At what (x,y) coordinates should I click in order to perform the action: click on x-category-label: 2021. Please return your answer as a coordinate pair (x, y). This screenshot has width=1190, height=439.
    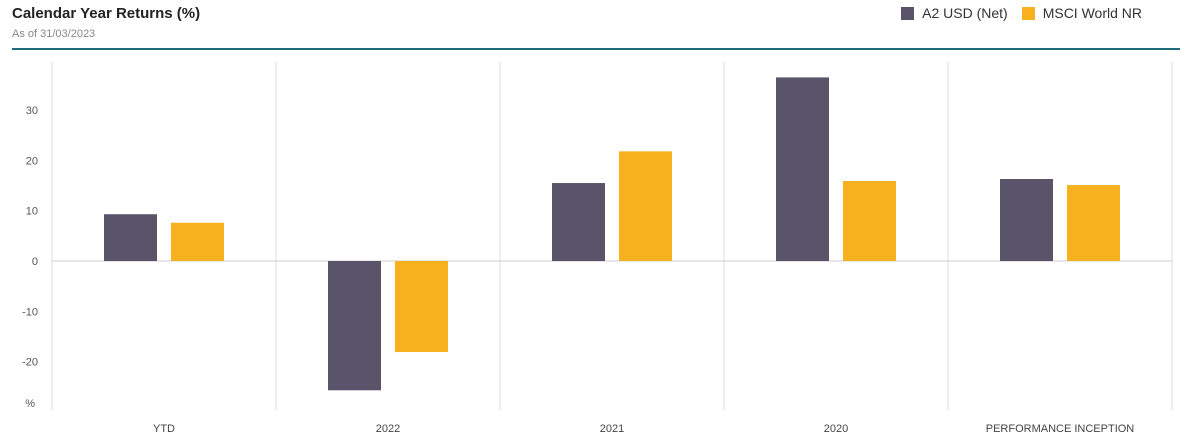
    Looking at the image, I should click on (612, 429).